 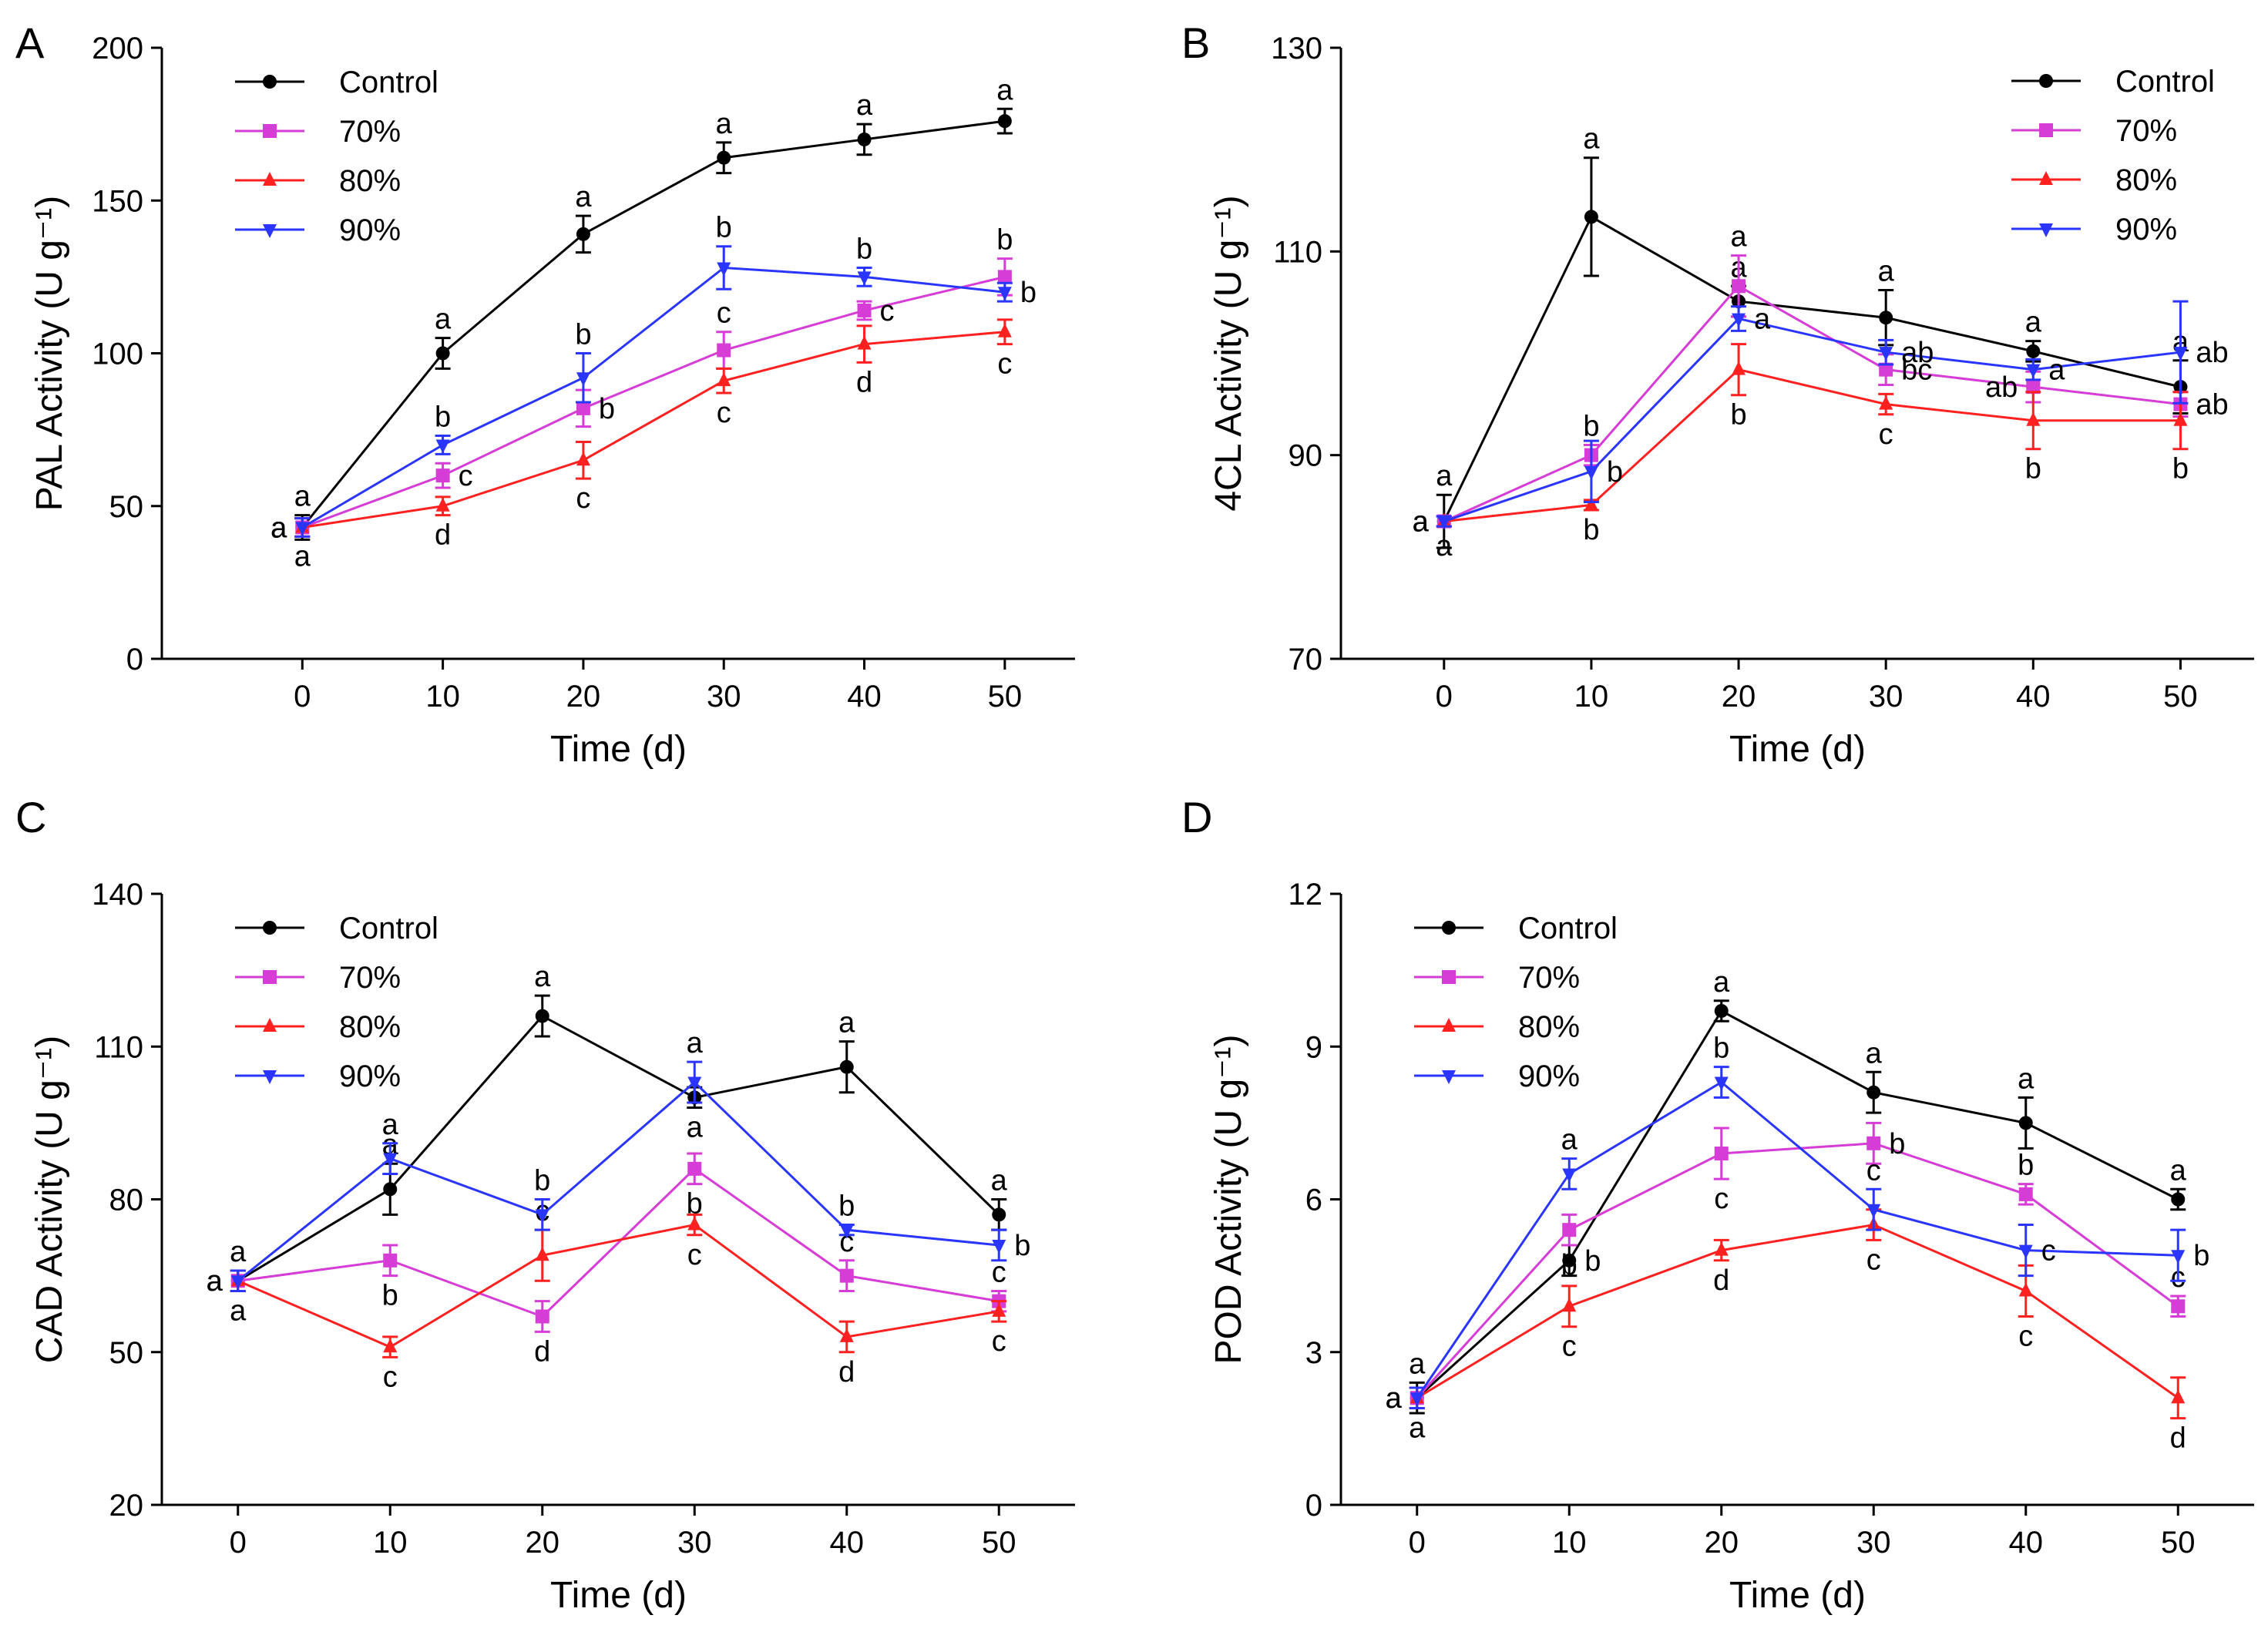 I want to click on significance-letter: d, so click(x=847, y=1372).